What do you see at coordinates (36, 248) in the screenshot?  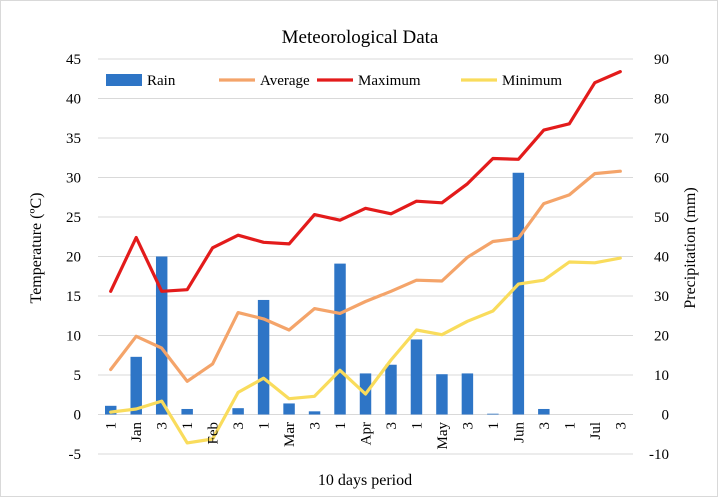 I see `y-axis-label-left: Temperature (ºC)` at bounding box center [36, 248].